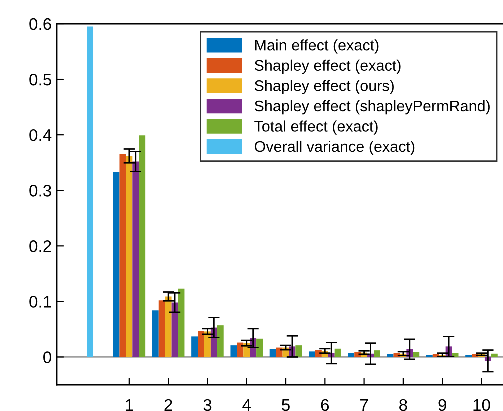 The height and width of the screenshot is (411, 503). Describe the element at coordinates (41, 191) in the screenshot. I see `y-tick-label: 0.3` at that location.